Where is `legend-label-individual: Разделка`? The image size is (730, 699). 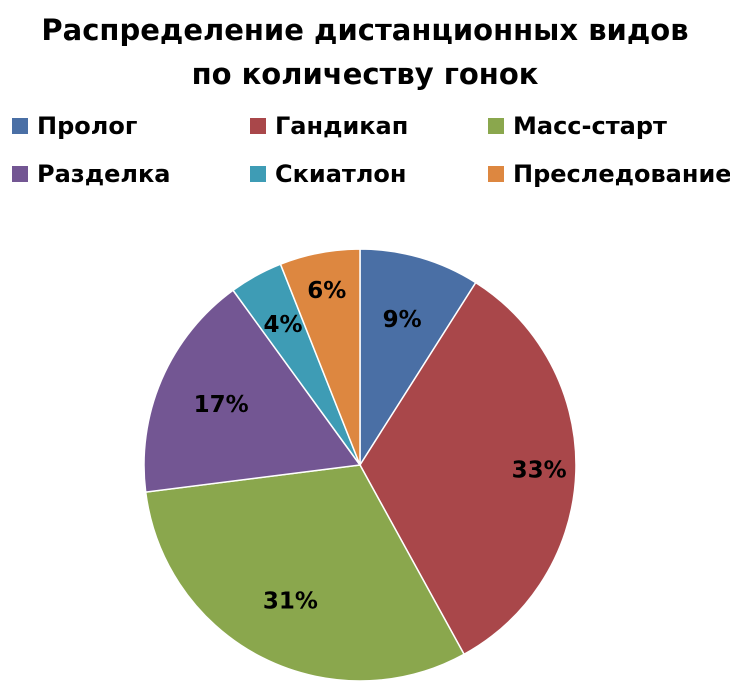 legend-label-individual: Разделка is located at coordinates (104, 174).